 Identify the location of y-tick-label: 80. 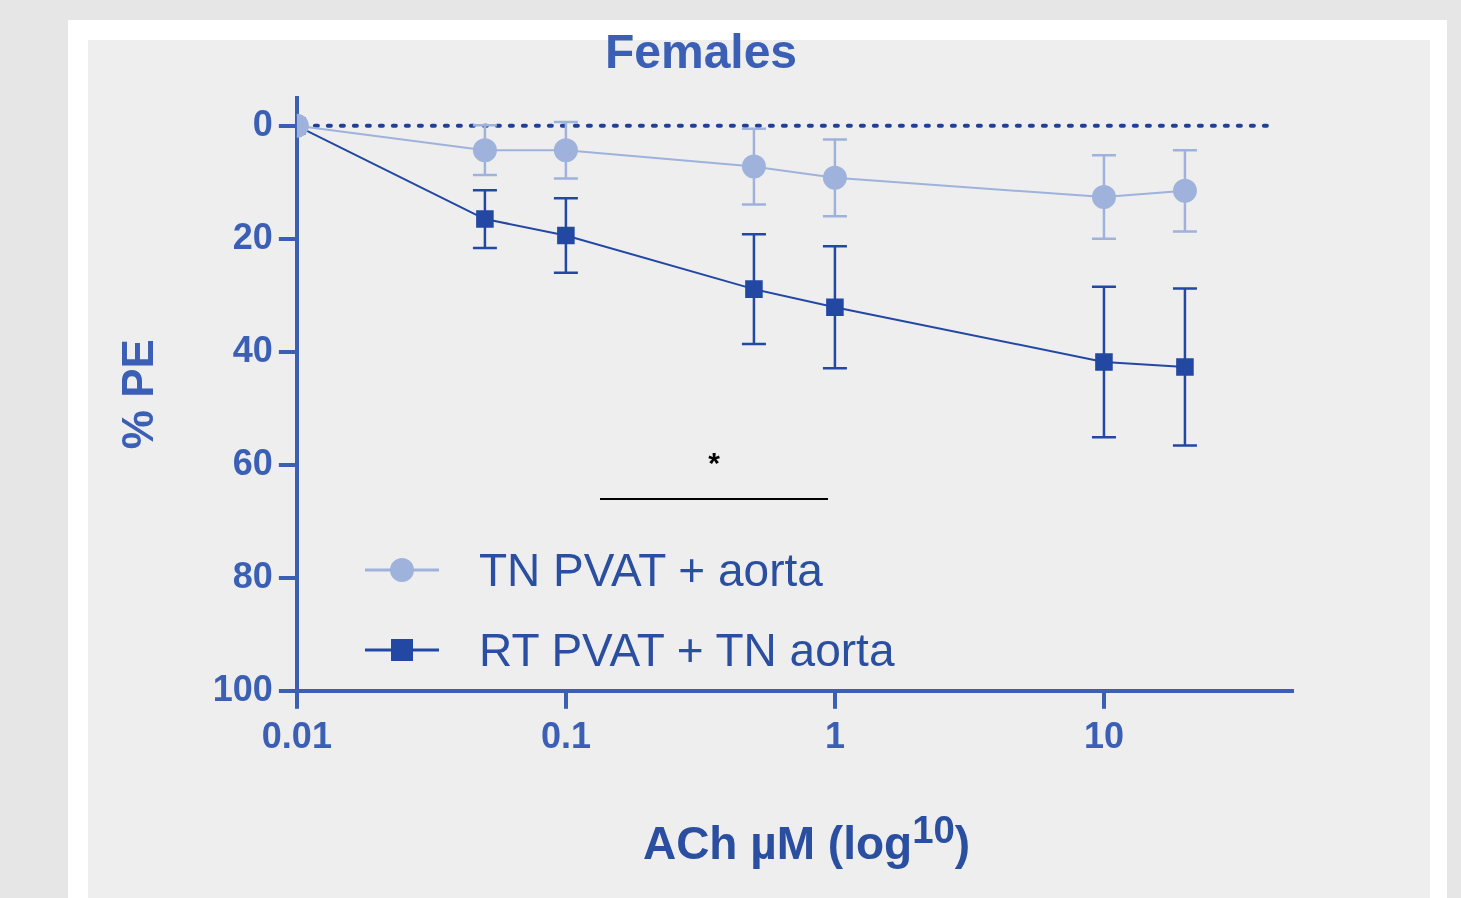
(252, 575).